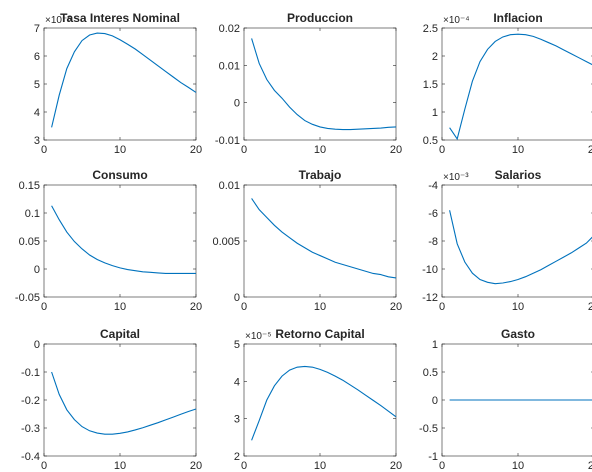 The image size is (592, 472). What do you see at coordinates (37, 85) in the screenshot?
I see `y-tick-label: 5` at bounding box center [37, 85].